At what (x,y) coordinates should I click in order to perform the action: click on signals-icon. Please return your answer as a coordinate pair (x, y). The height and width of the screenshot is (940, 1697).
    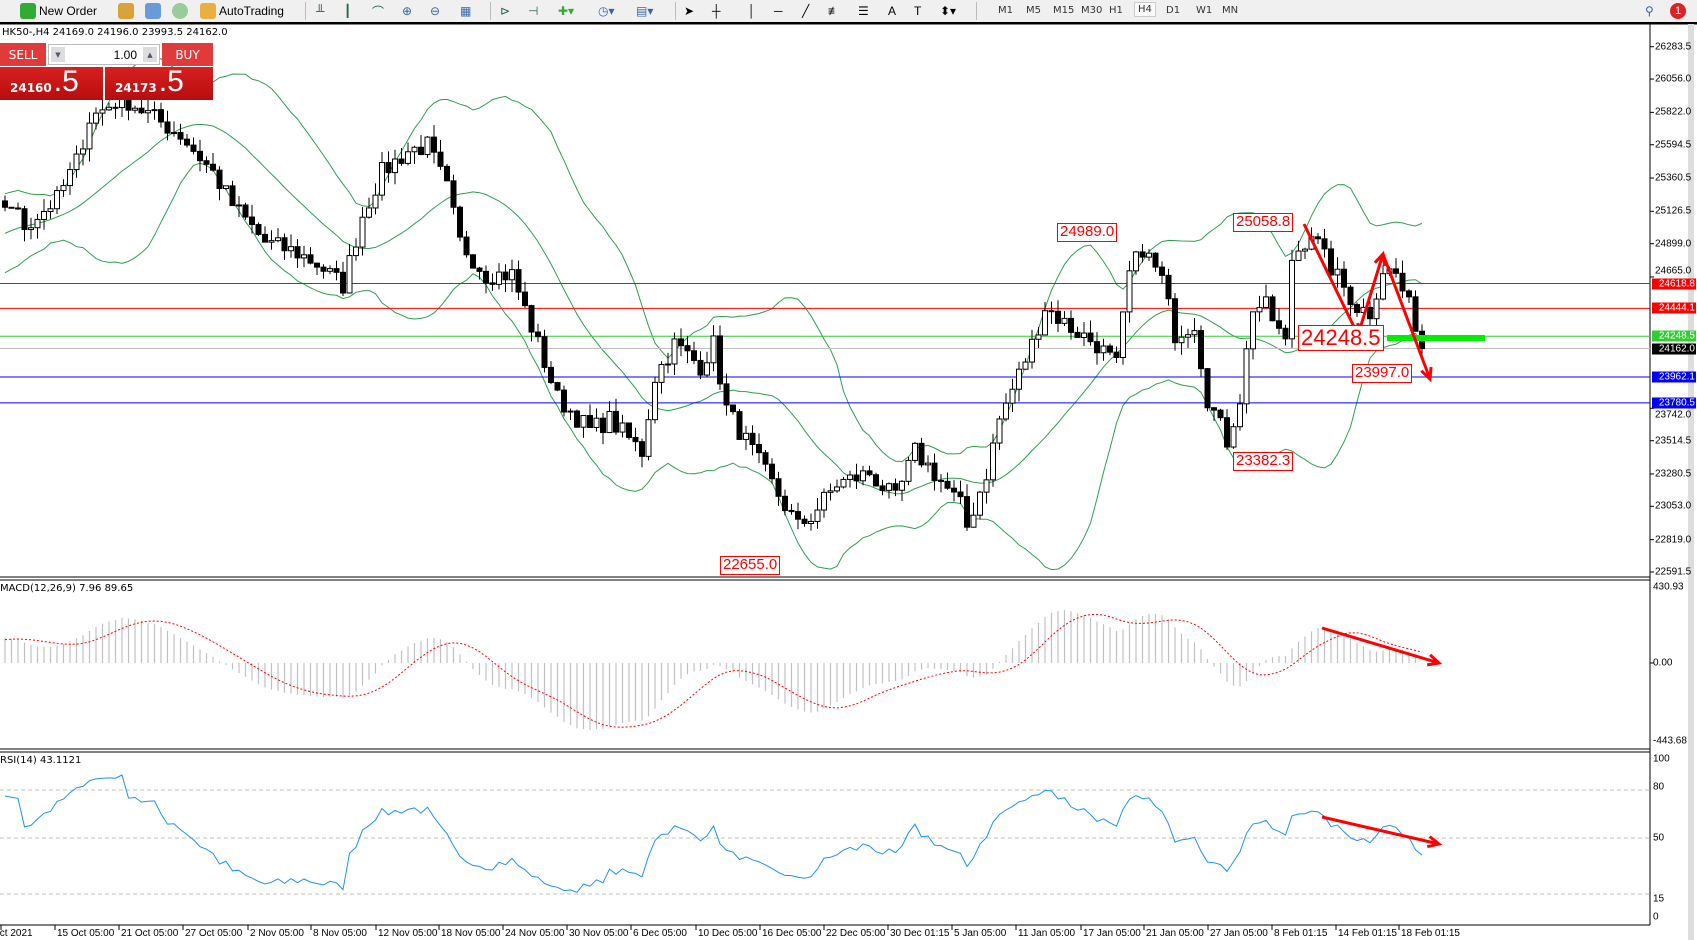
    Looking at the image, I should click on (180, 11).